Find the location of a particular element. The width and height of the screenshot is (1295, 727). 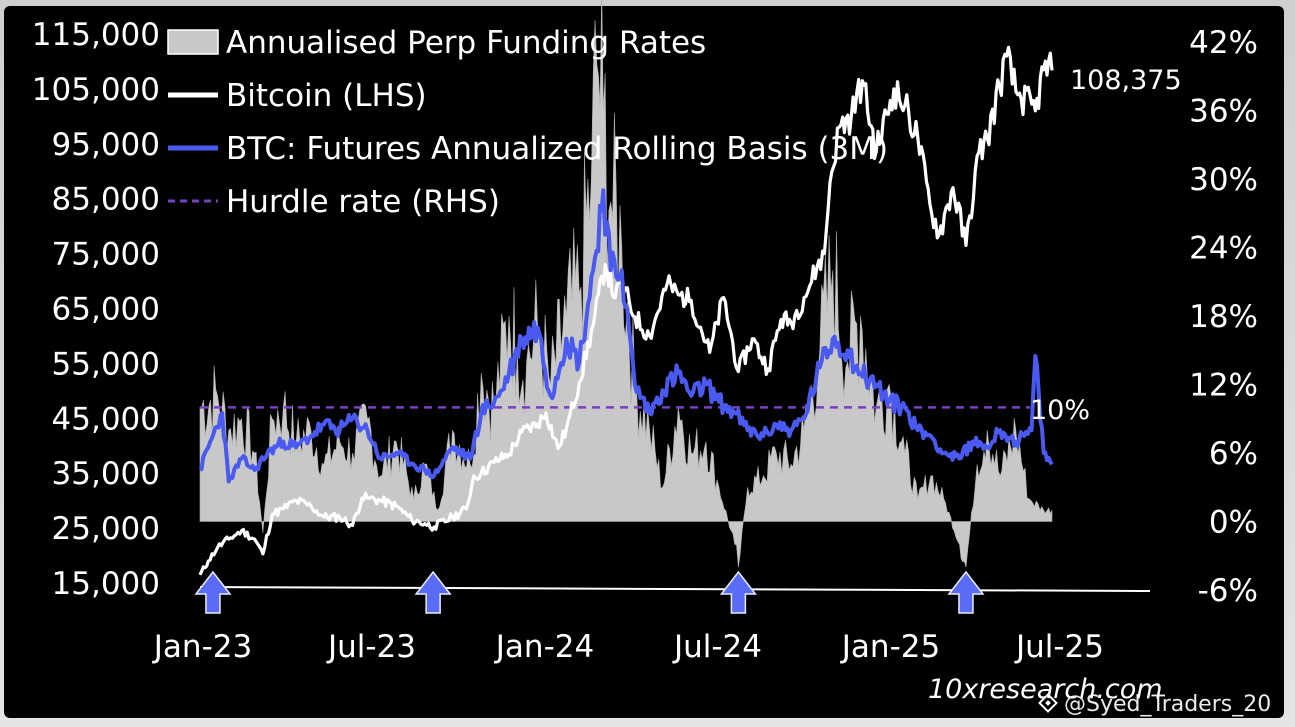

y-right-tick-label: 6% is located at coordinates (1233, 454).